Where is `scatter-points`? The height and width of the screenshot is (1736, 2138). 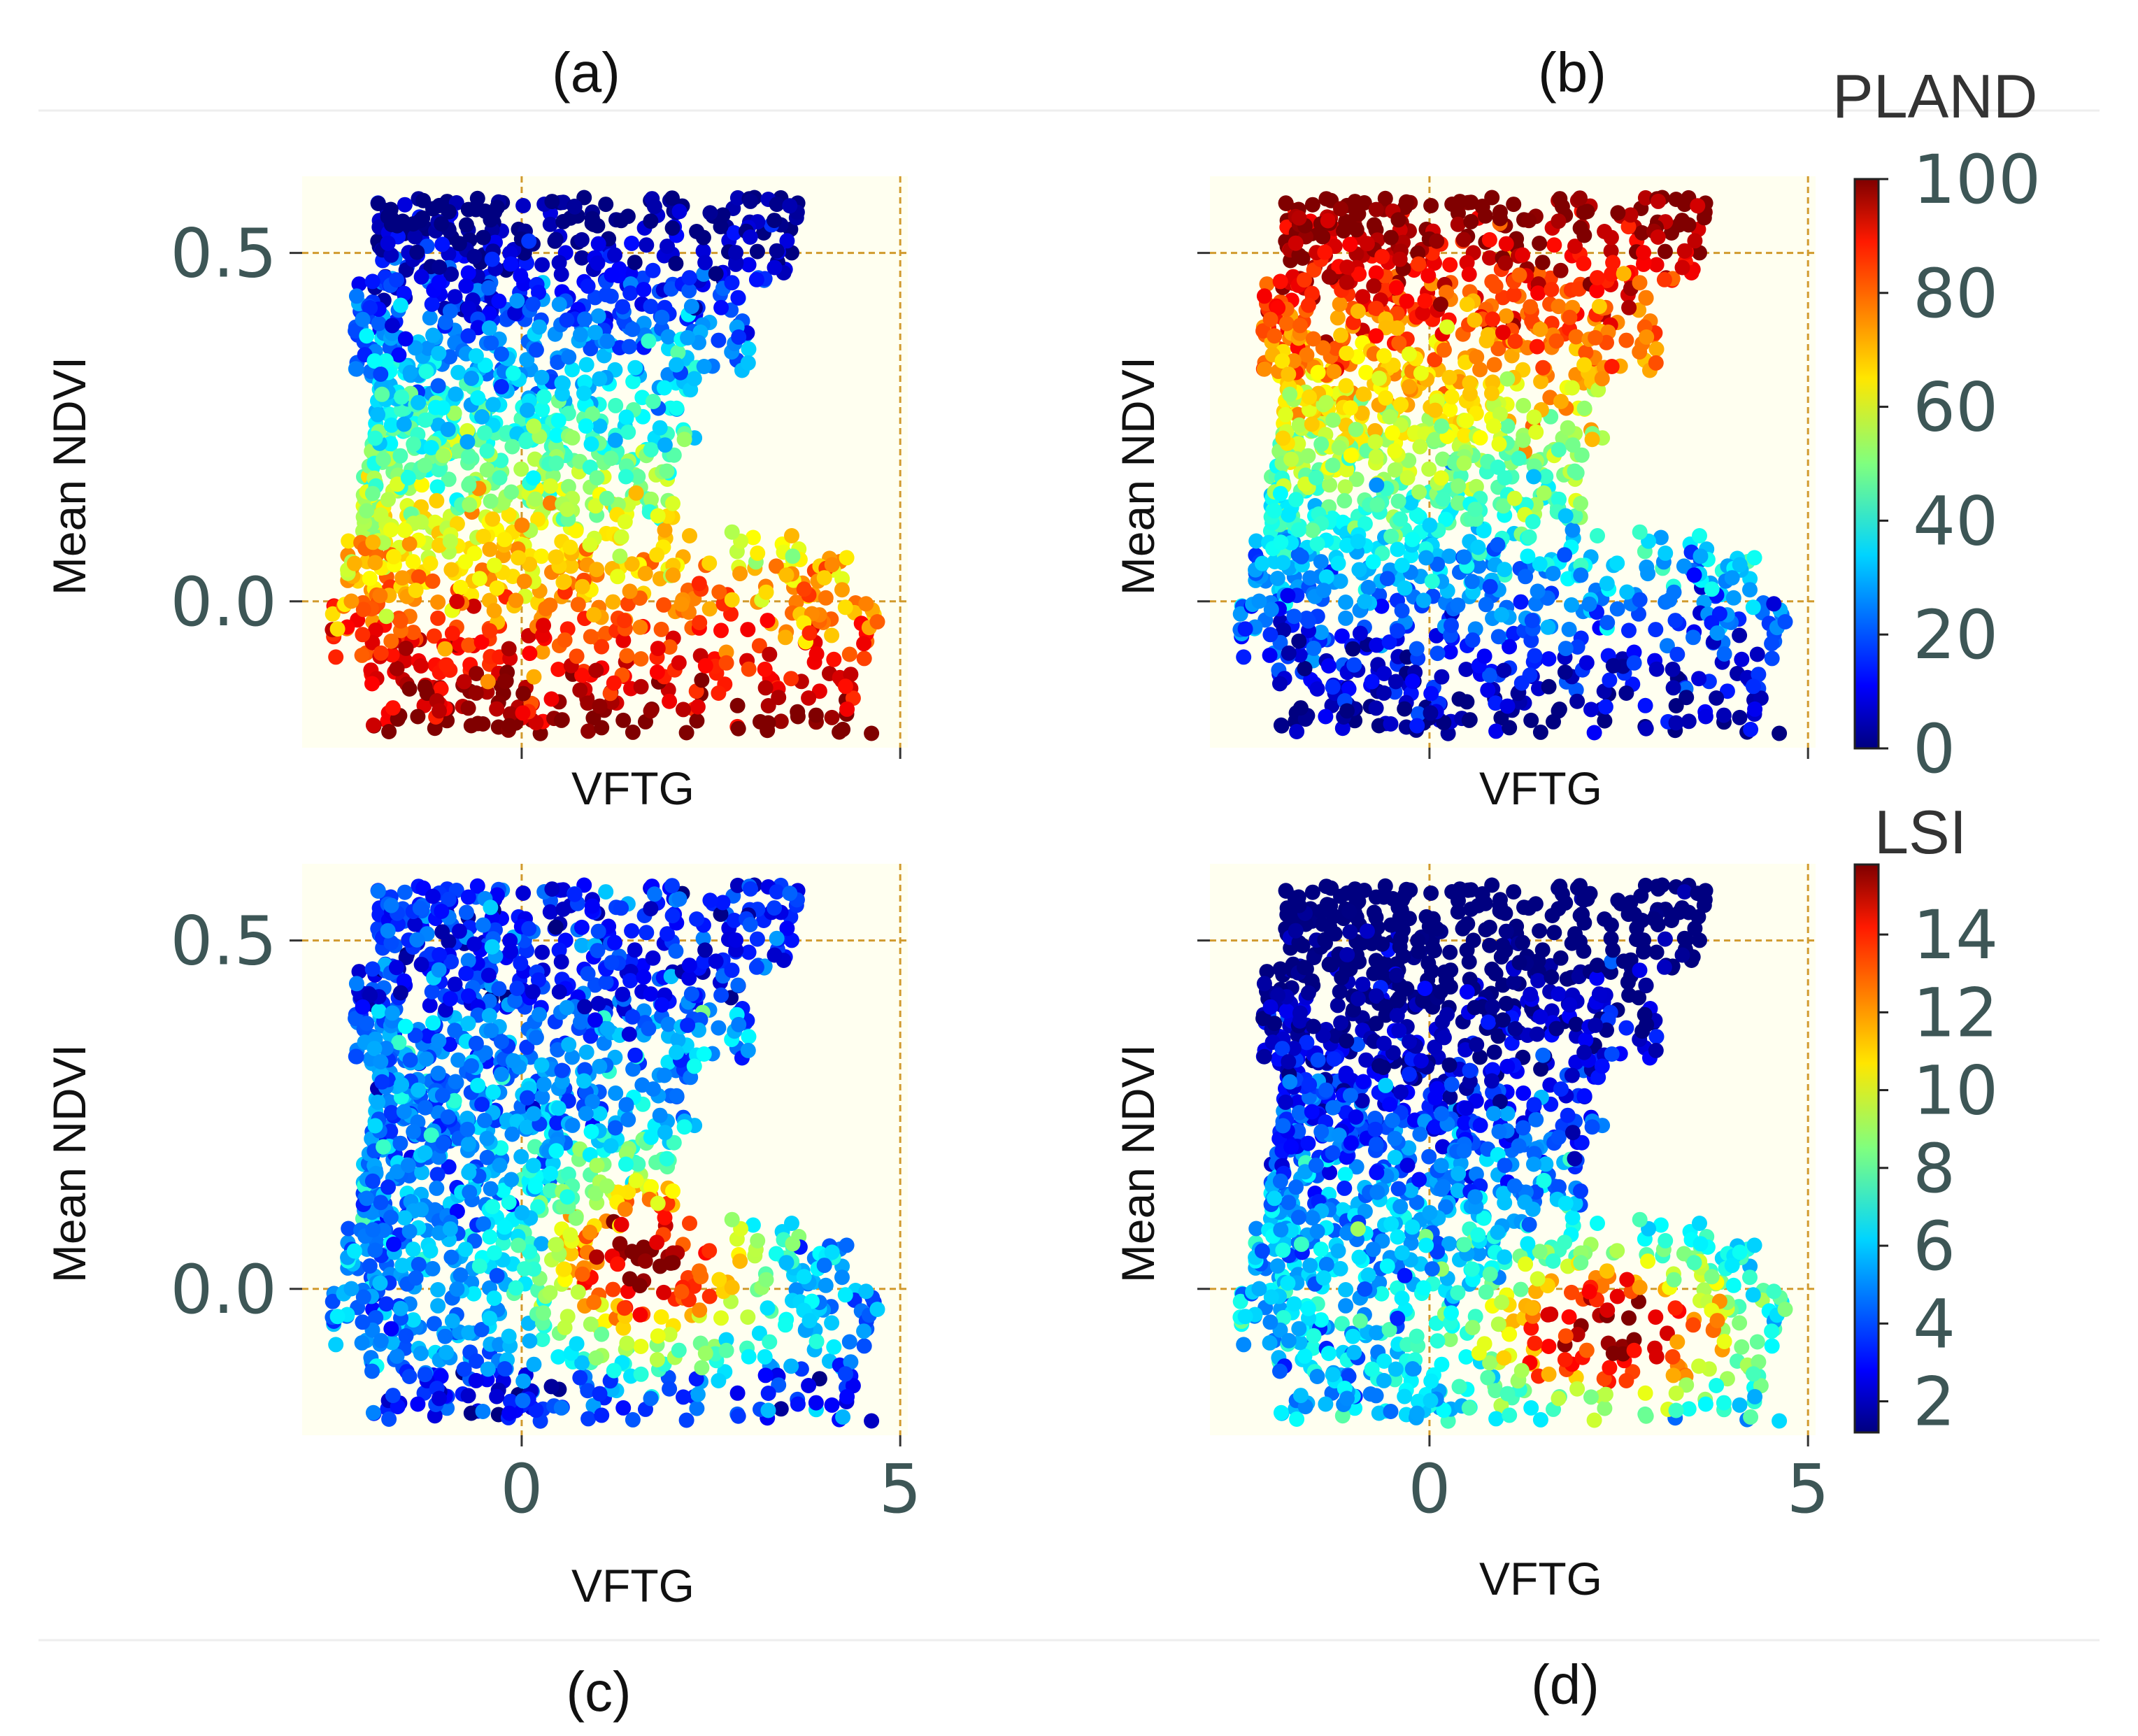 scatter-points is located at coordinates (1513, 465).